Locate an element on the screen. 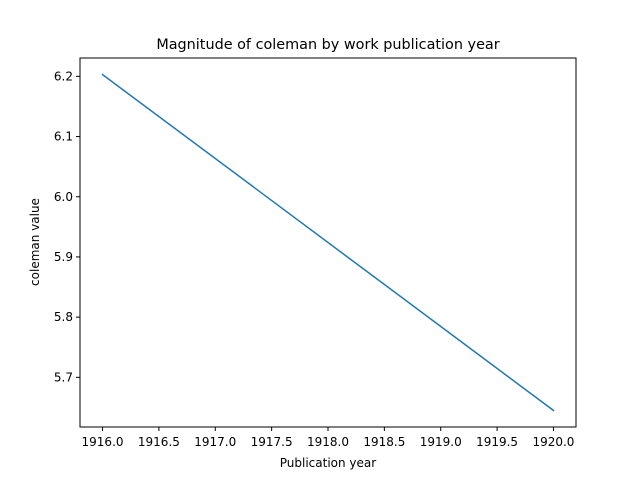  x-tick-label: 1917.0 is located at coordinates (215, 442).